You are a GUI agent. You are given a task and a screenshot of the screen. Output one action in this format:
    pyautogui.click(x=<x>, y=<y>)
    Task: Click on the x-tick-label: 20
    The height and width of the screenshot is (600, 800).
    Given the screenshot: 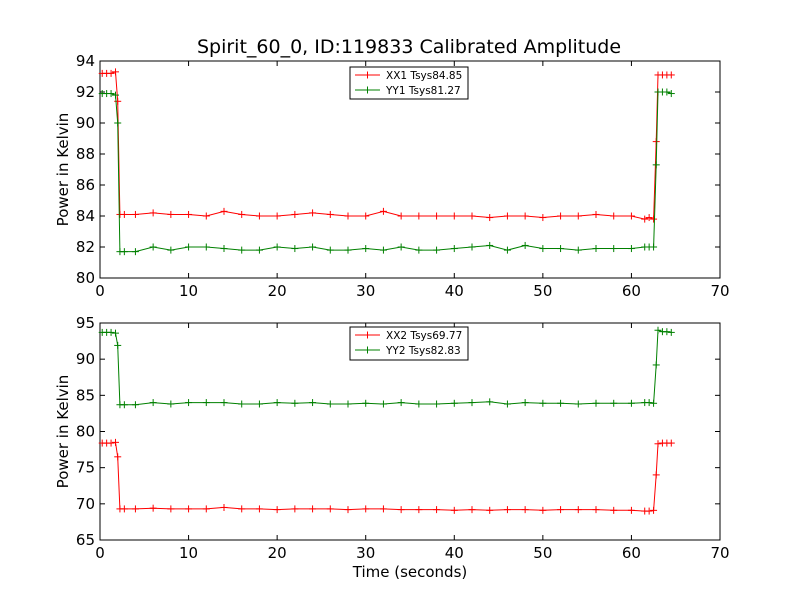 What is the action you would take?
    pyautogui.click(x=277, y=291)
    